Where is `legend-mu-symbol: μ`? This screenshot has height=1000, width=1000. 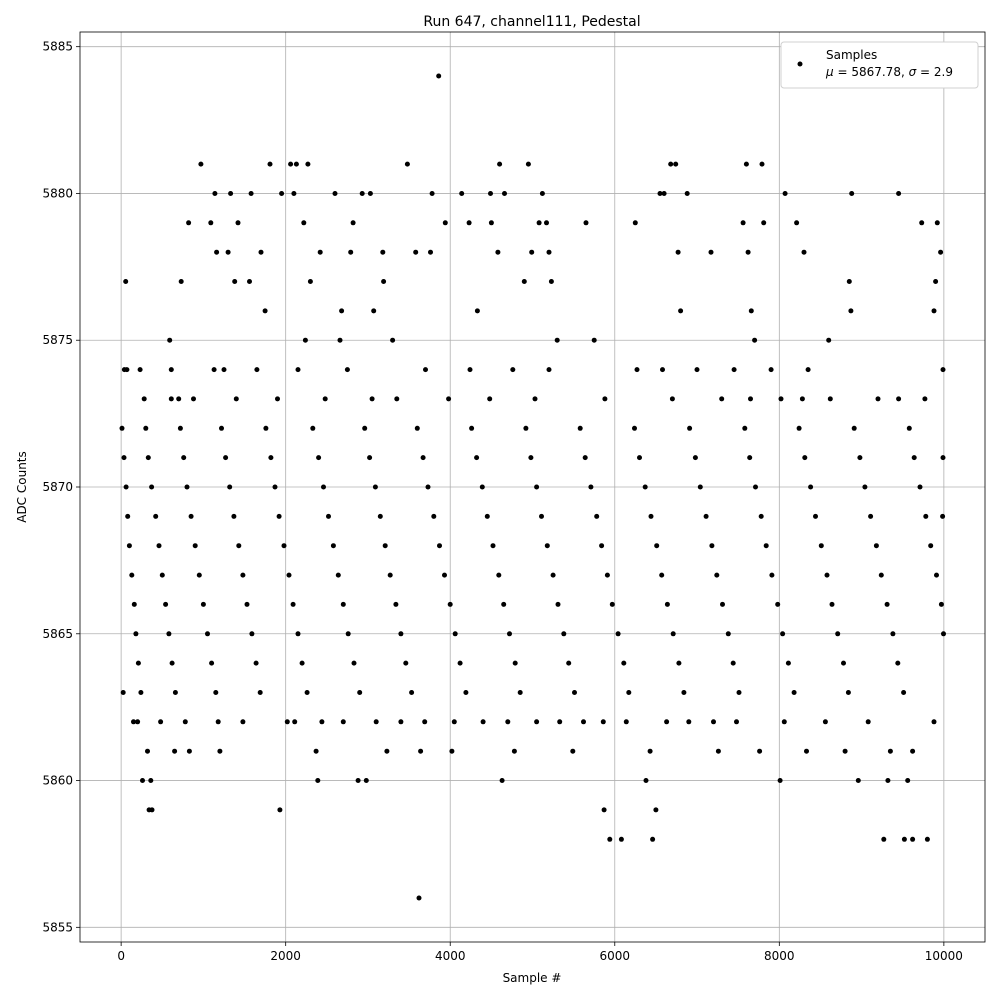
legend-mu-symbol: μ is located at coordinates (829, 72).